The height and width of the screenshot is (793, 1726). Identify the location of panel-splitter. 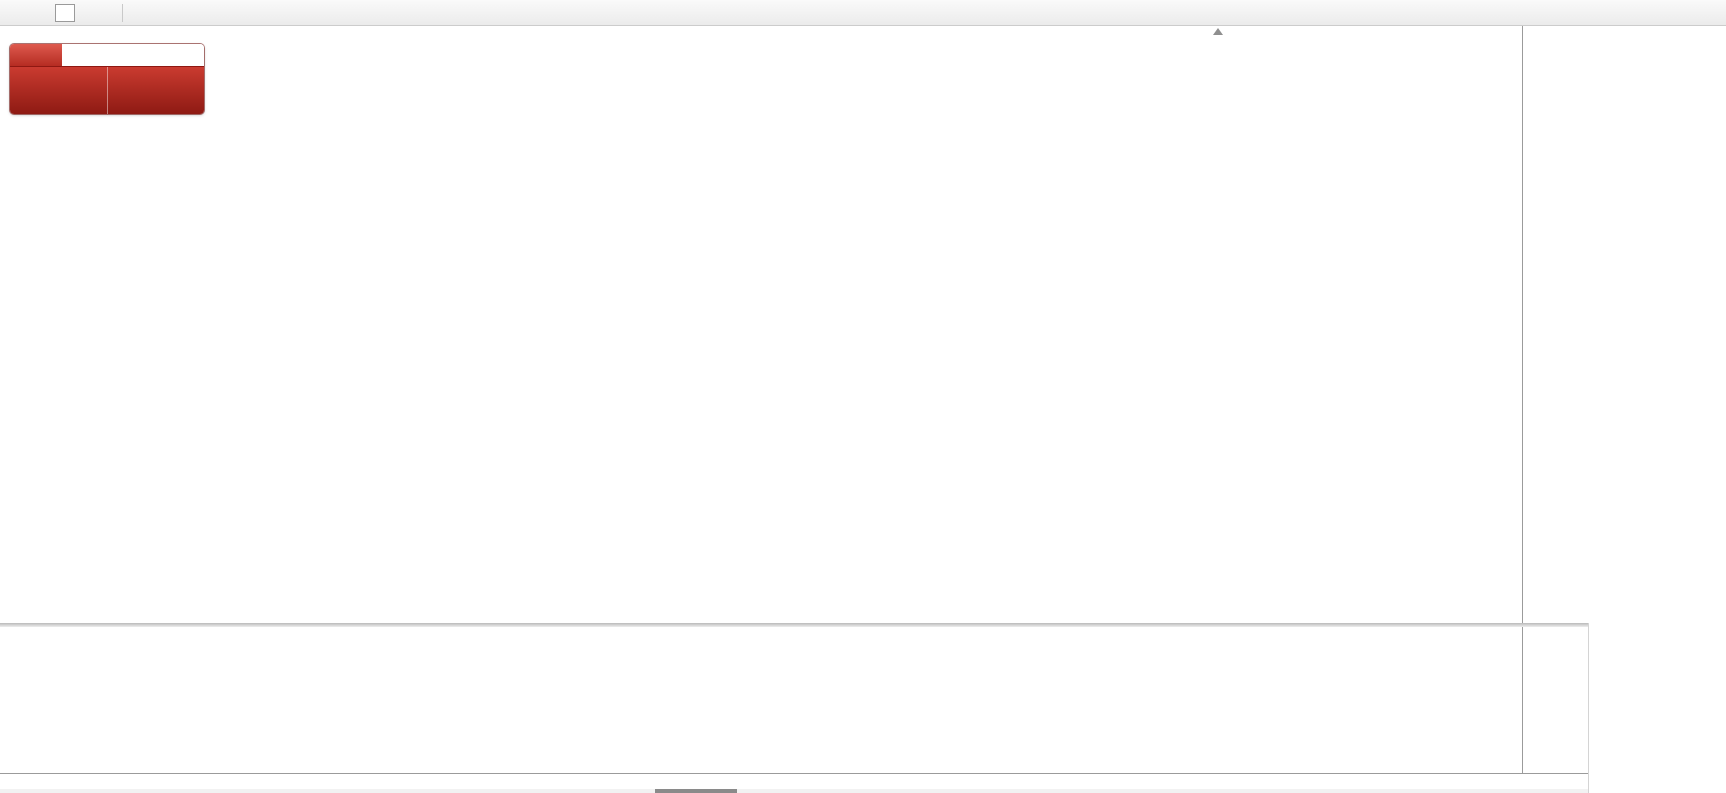
(794, 625).